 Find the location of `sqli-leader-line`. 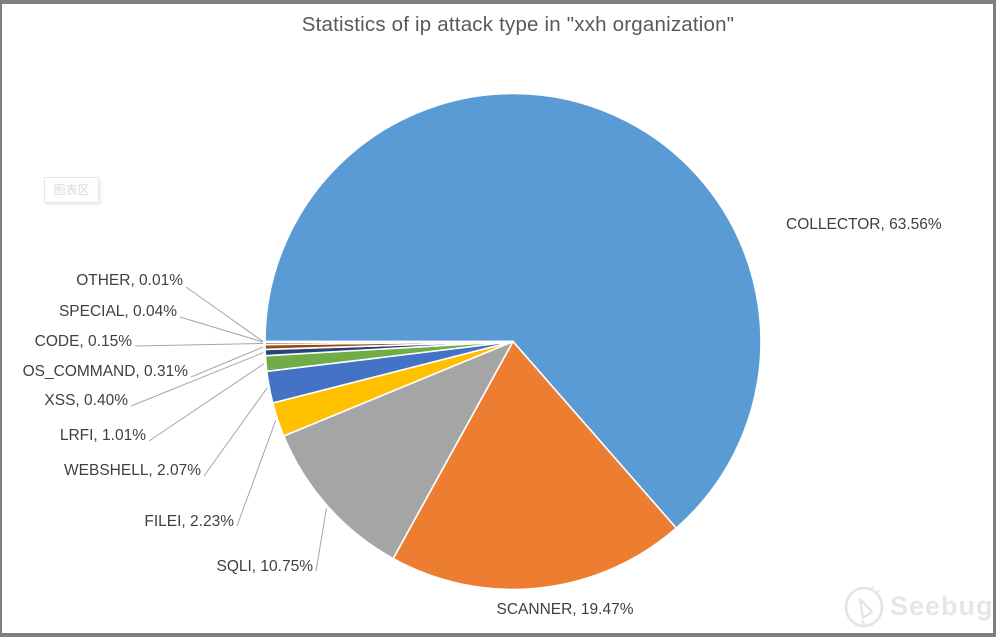

sqli-leader-line is located at coordinates (321, 539).